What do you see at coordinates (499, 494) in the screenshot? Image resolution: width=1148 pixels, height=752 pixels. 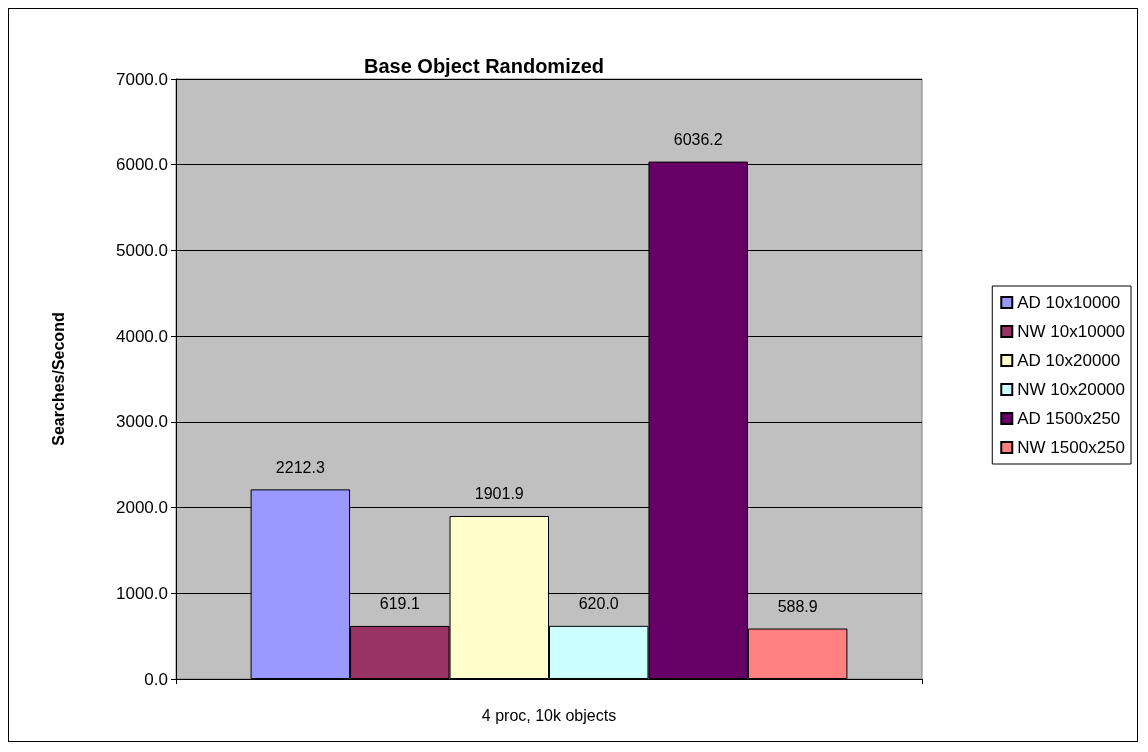 I see `data-label: 1901.9` at bounding box center [499, 494].